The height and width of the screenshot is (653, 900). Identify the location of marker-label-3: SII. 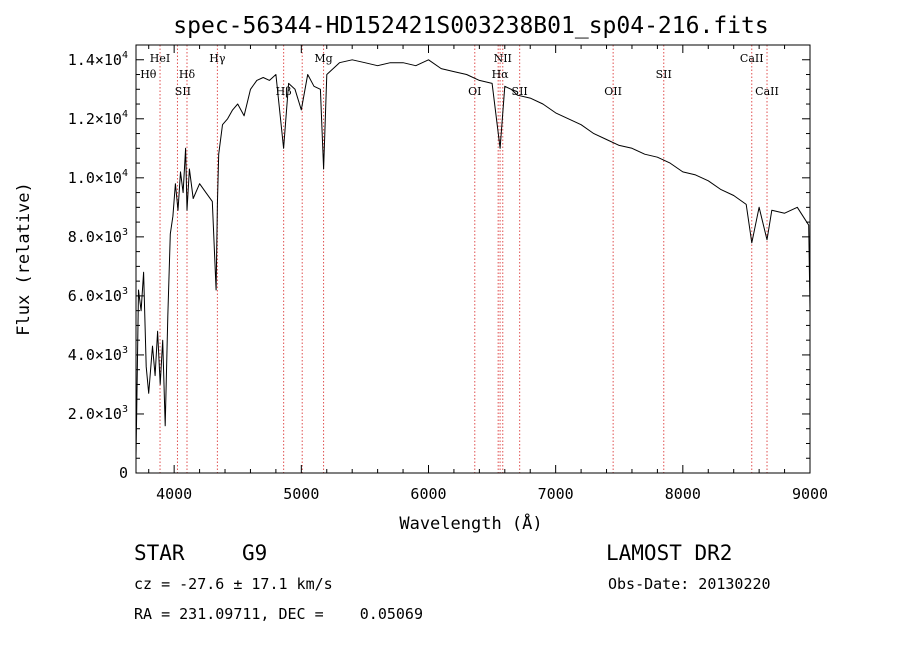
(183, 91).